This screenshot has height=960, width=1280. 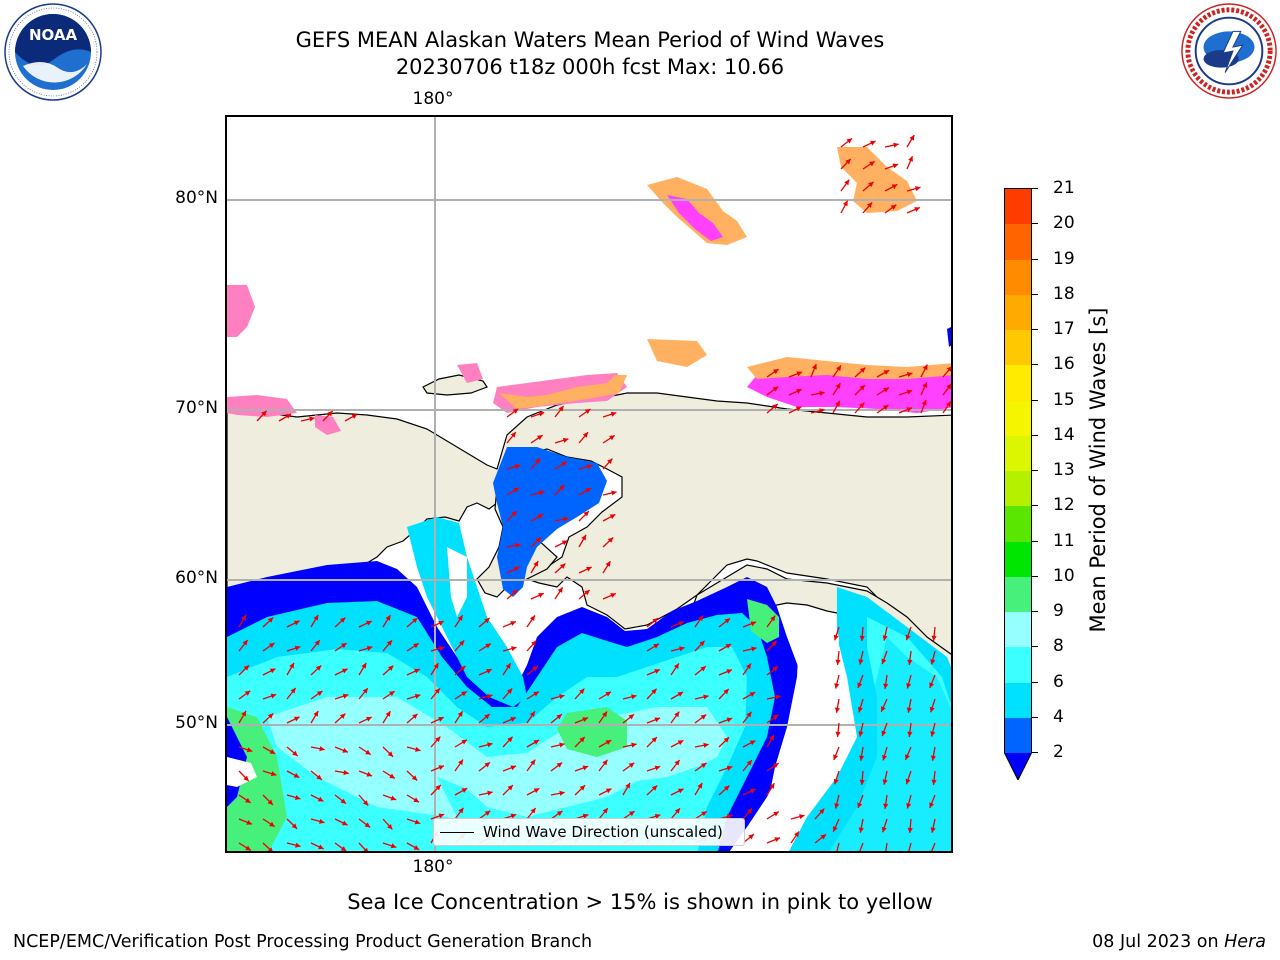 What do you see at coordinates (1058, 646) in the screenshot?
I see `colorbar-tick-label: 8` at bounding box center [1058, 646].